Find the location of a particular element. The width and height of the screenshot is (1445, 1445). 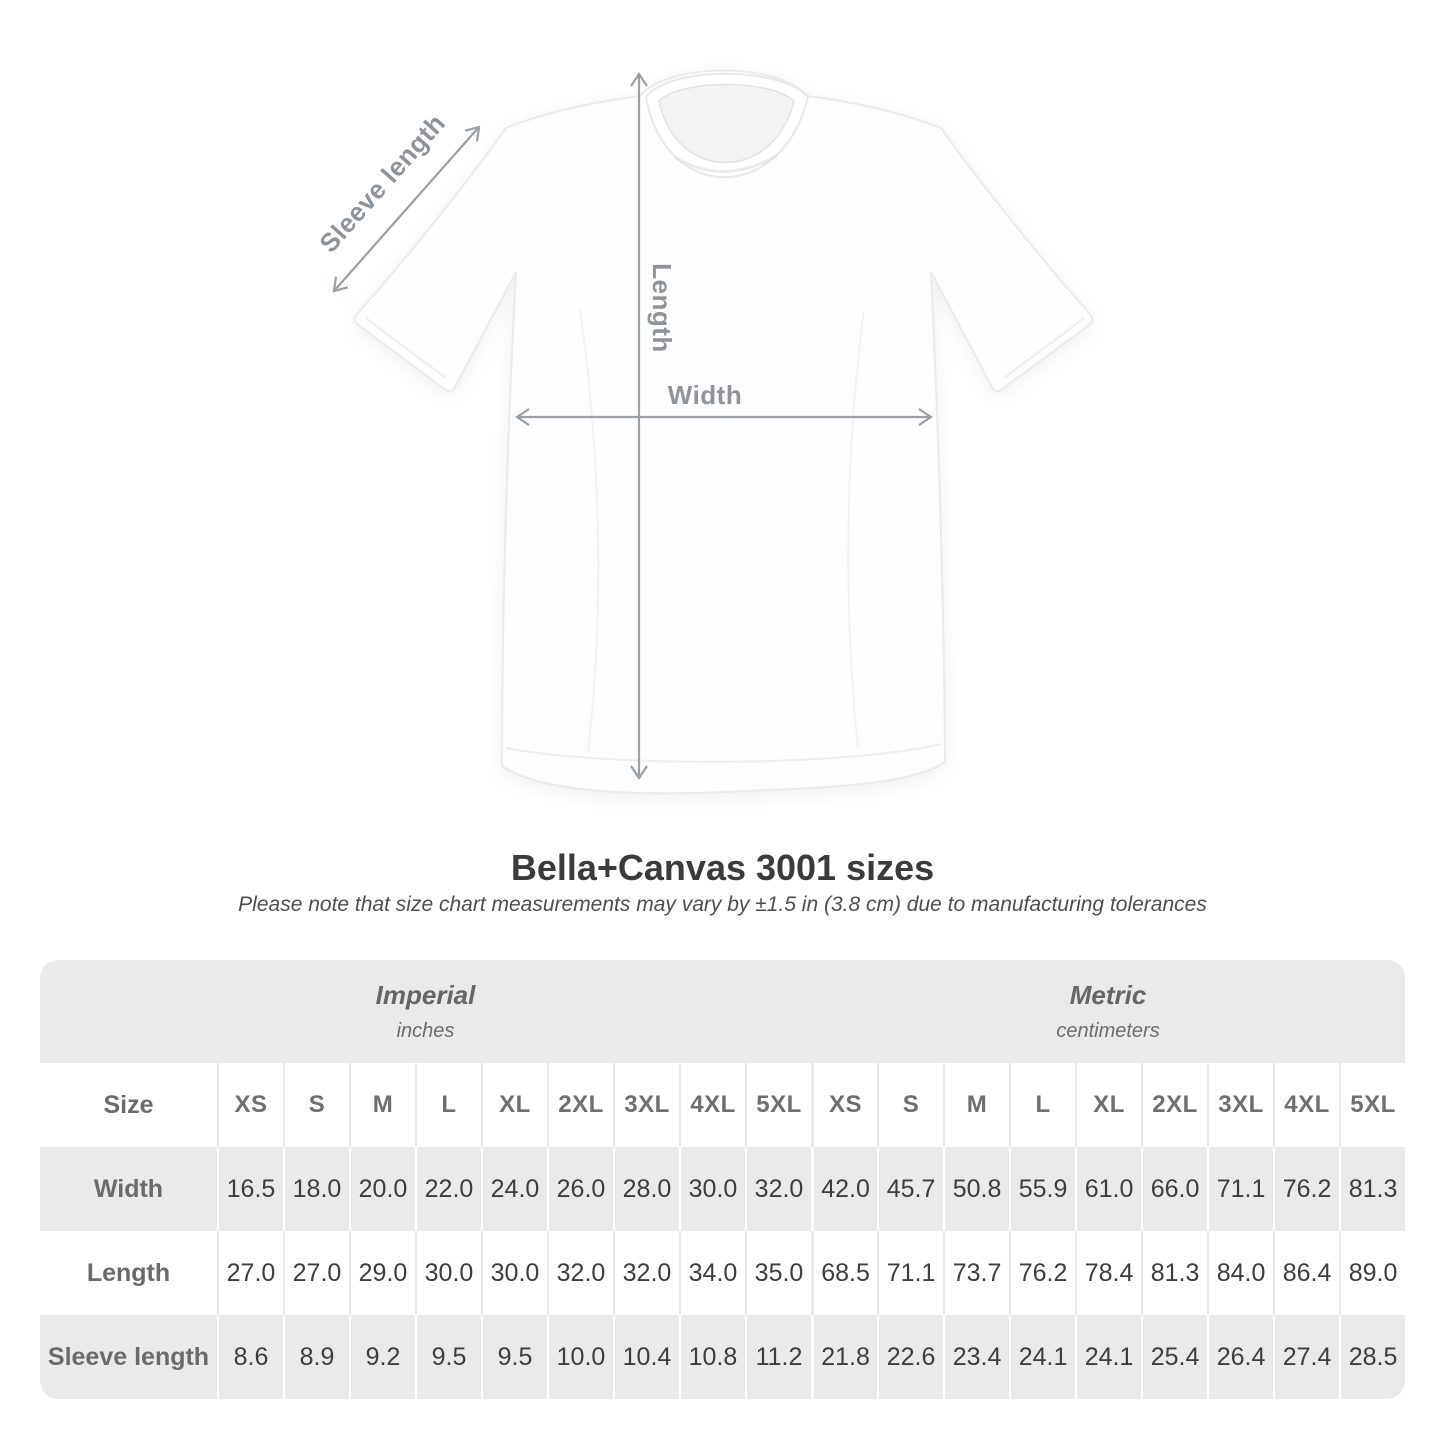

measurement-cell: 28.0 is located at coordinates (646, 1189).